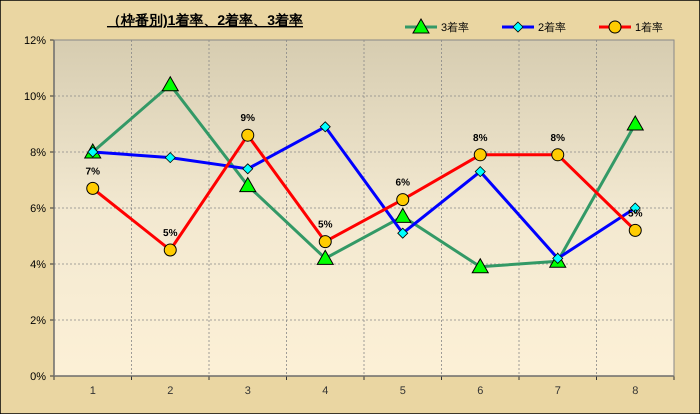 Image resolution: width=700 pixels, height=414 pixels. Describe the element at coordinates (205, 20) in the screenshot. I see `chart-title: （枠番別)1着率、2着率、3着率` at that location.